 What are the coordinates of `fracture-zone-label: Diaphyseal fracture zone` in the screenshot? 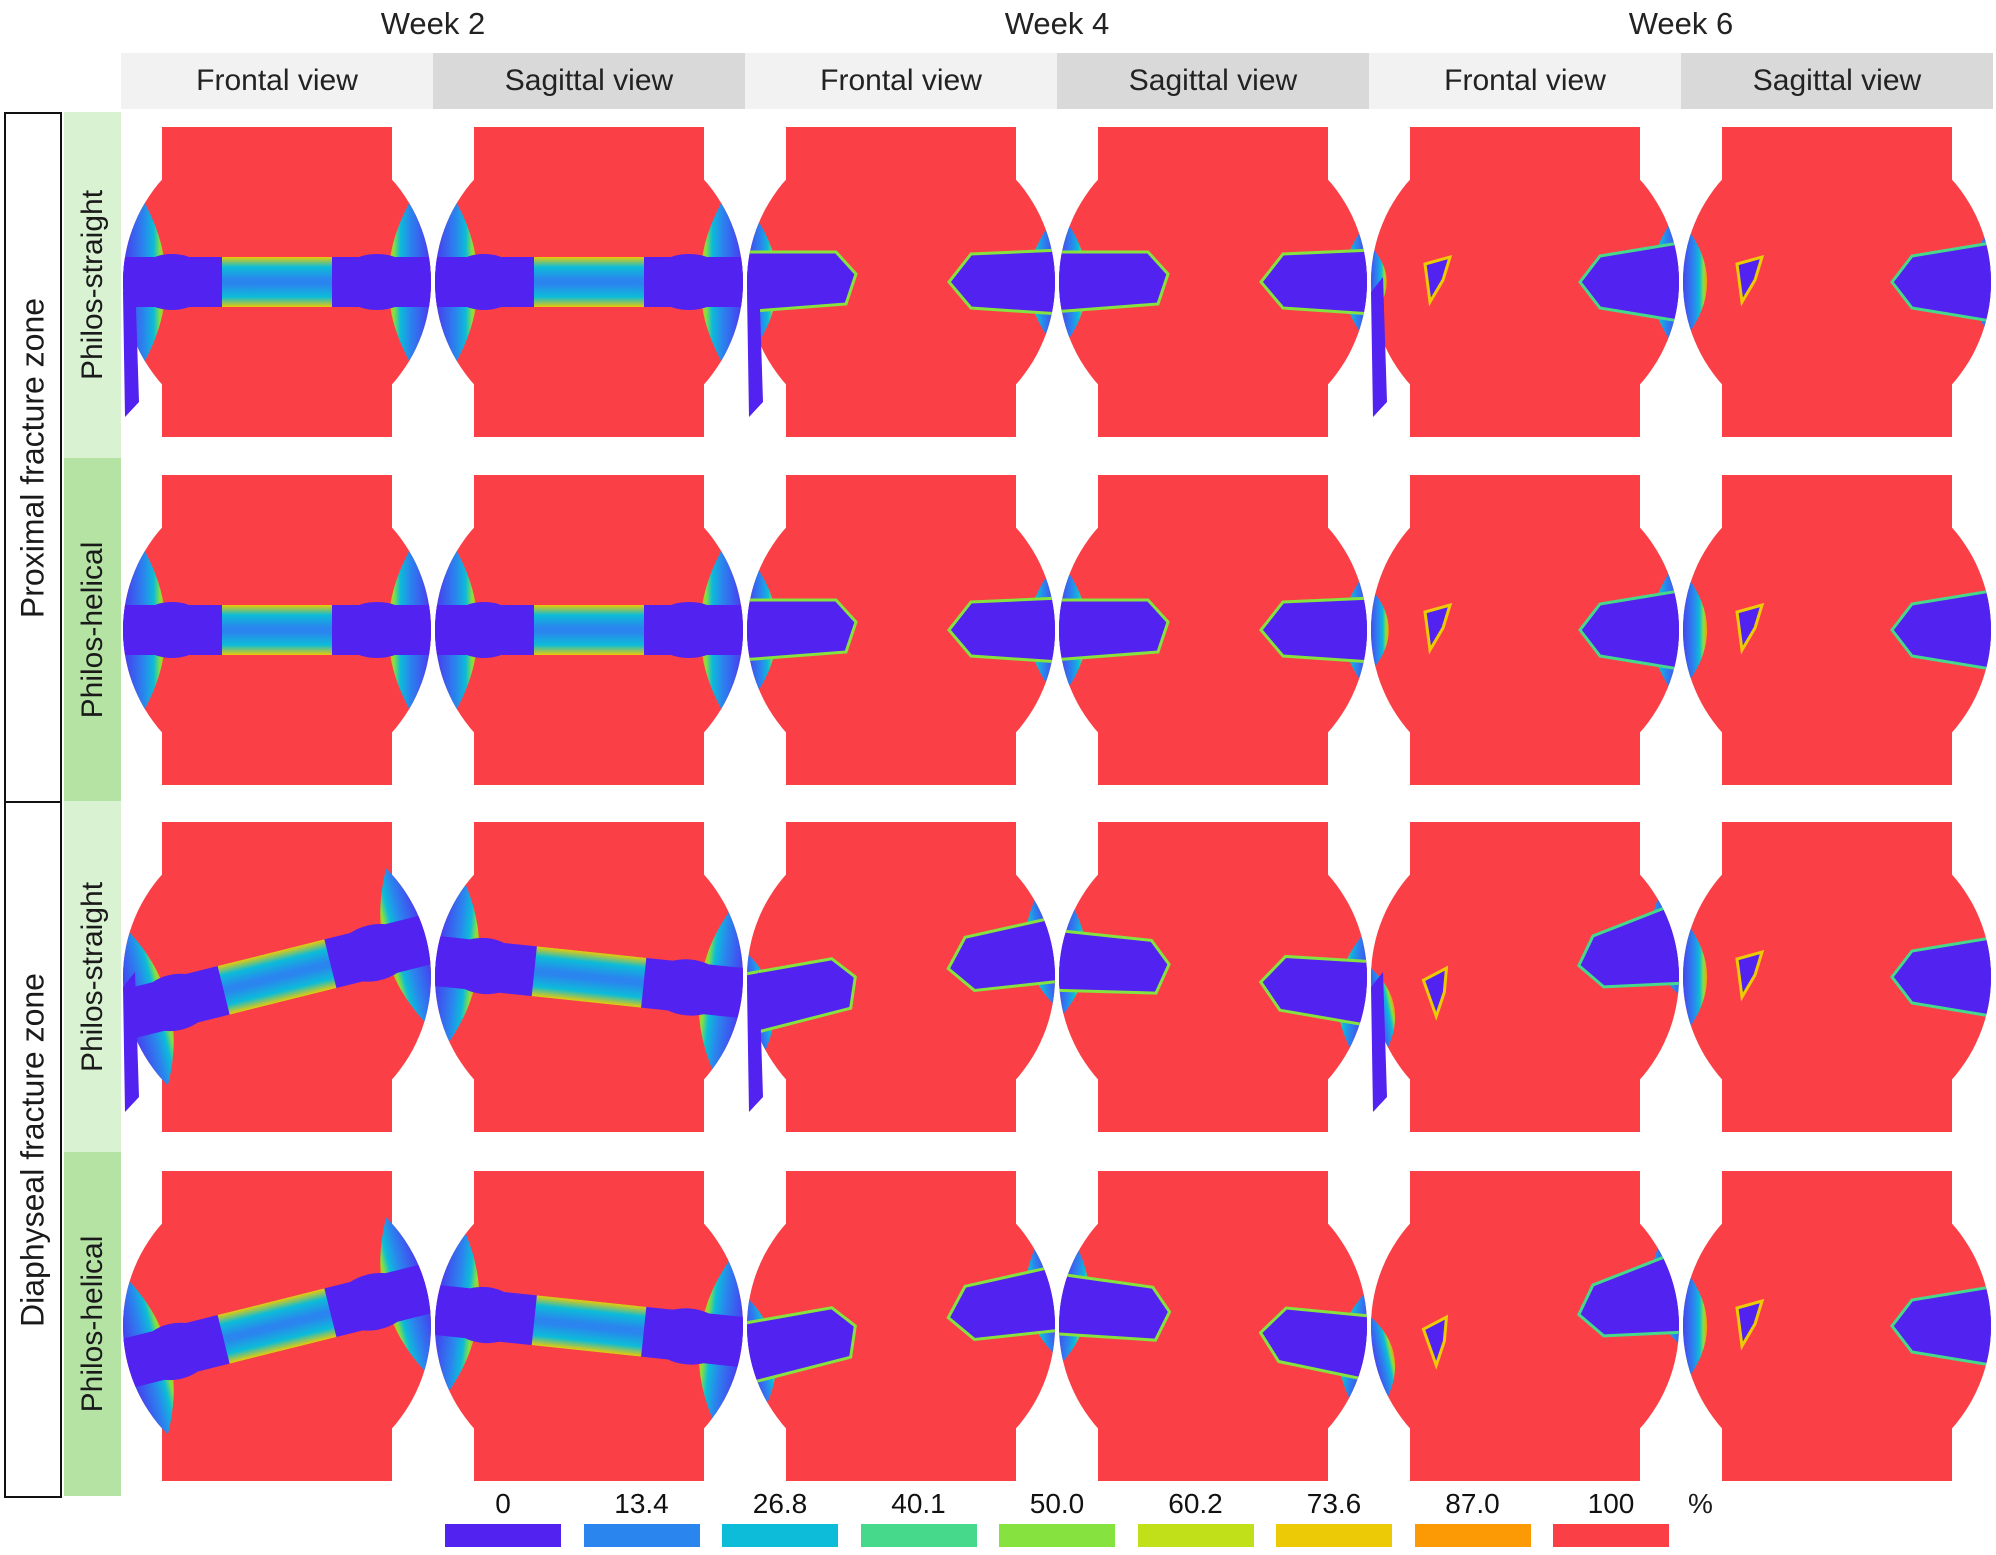 It's located at (32, 1149).